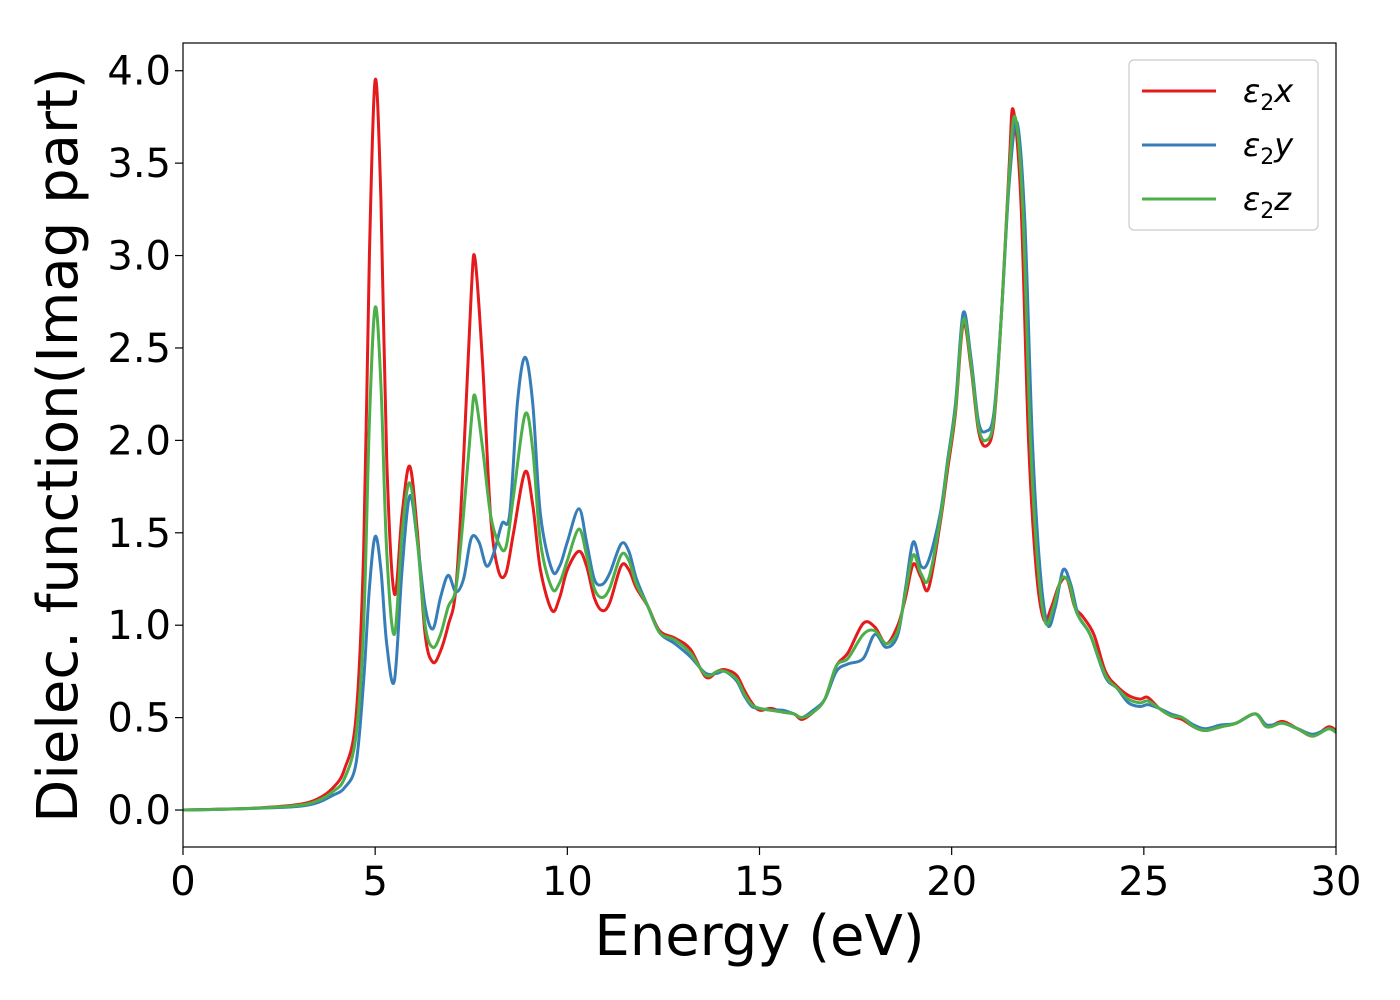 The image size is (1400, 1000). I want to click on y-tick-label: 1.0, so click(139, 626).